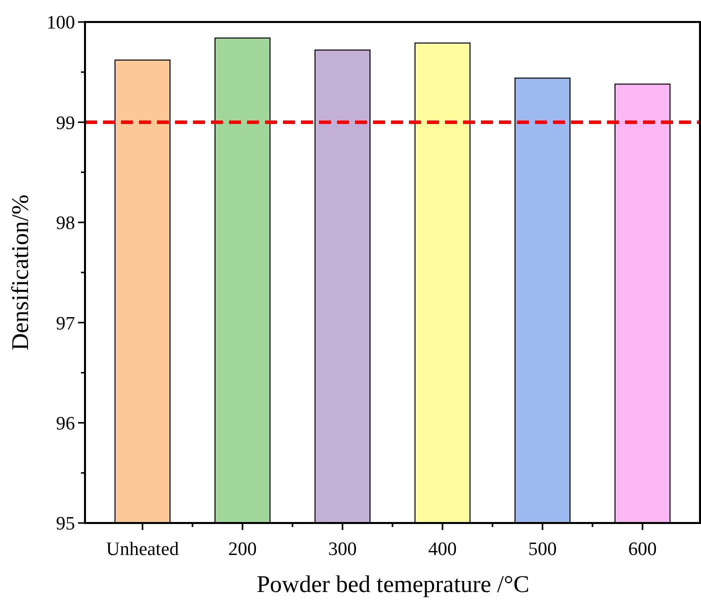 The image size is (701, 600). Describe the element at coordinates (342, 549) in the screenshot. I see `x-tick-label: 300` at that location.